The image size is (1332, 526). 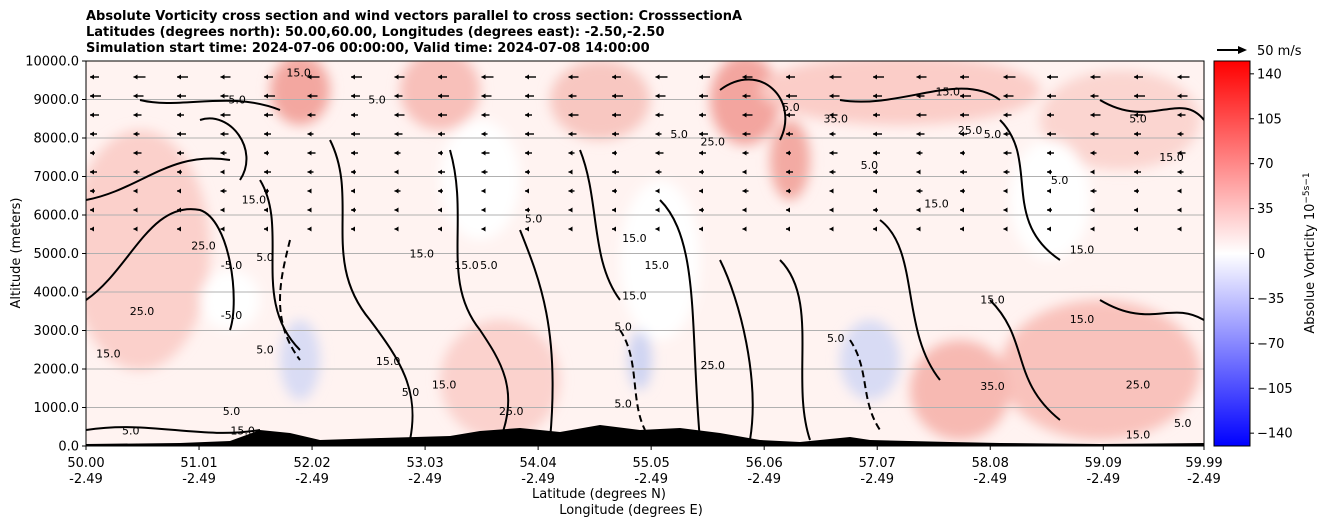 What do you see at coordinates (198, 463) in the screenshot?
I see `x-tick-label-lat: 51.01` at bounding box center [198, 463].